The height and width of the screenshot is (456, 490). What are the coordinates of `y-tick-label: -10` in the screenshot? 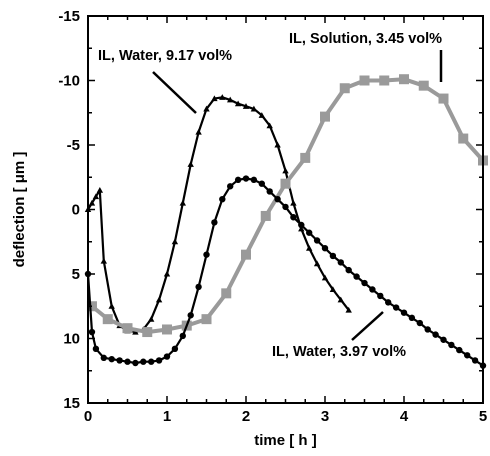 It's located at (69, 81).